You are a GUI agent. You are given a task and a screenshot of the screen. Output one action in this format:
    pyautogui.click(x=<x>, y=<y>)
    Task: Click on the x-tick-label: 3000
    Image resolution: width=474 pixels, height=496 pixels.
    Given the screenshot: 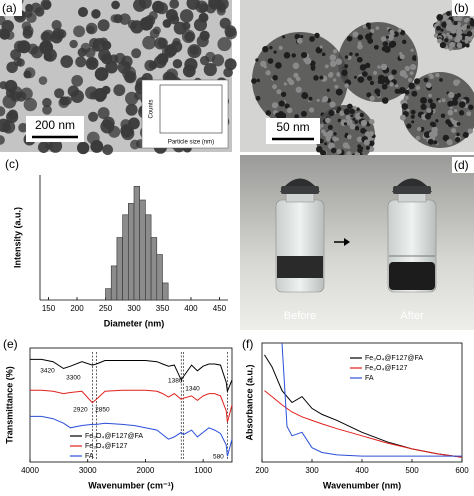 What is the action you would take?
    pyautogui.click(x=88, y=470)
    